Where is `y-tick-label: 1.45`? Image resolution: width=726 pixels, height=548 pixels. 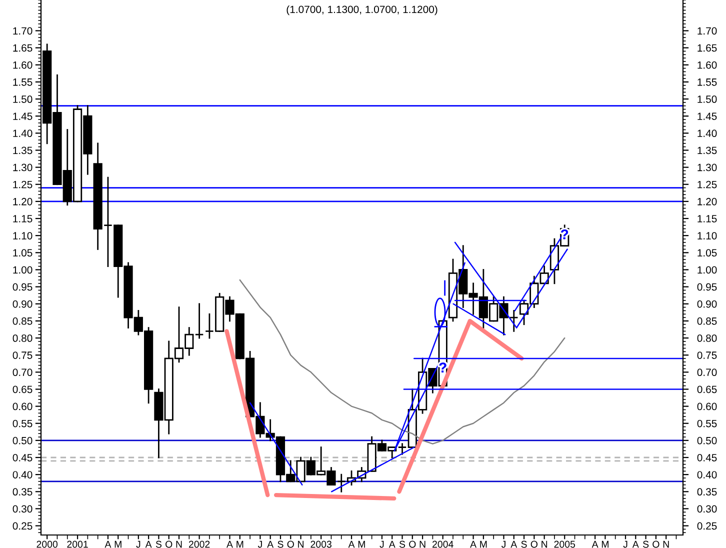 y-tick-label: 1.45 is located at coordinates (22, 116).